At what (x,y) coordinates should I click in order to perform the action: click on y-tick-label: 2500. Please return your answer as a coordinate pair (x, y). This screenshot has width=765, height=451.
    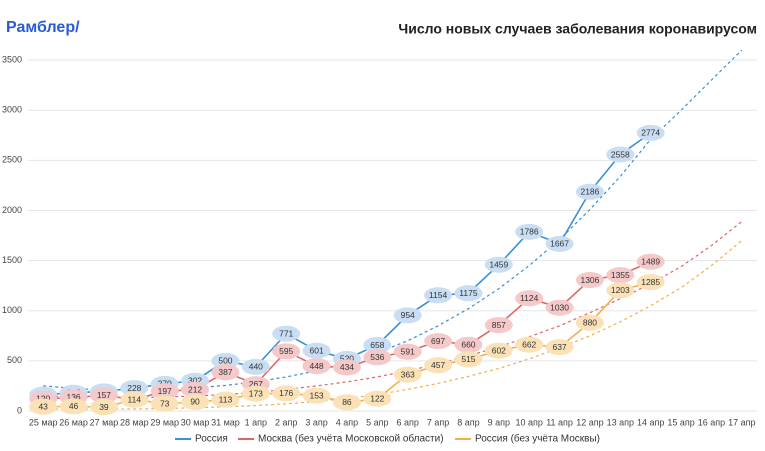
    Looking at the image, I should click on (12, 160).